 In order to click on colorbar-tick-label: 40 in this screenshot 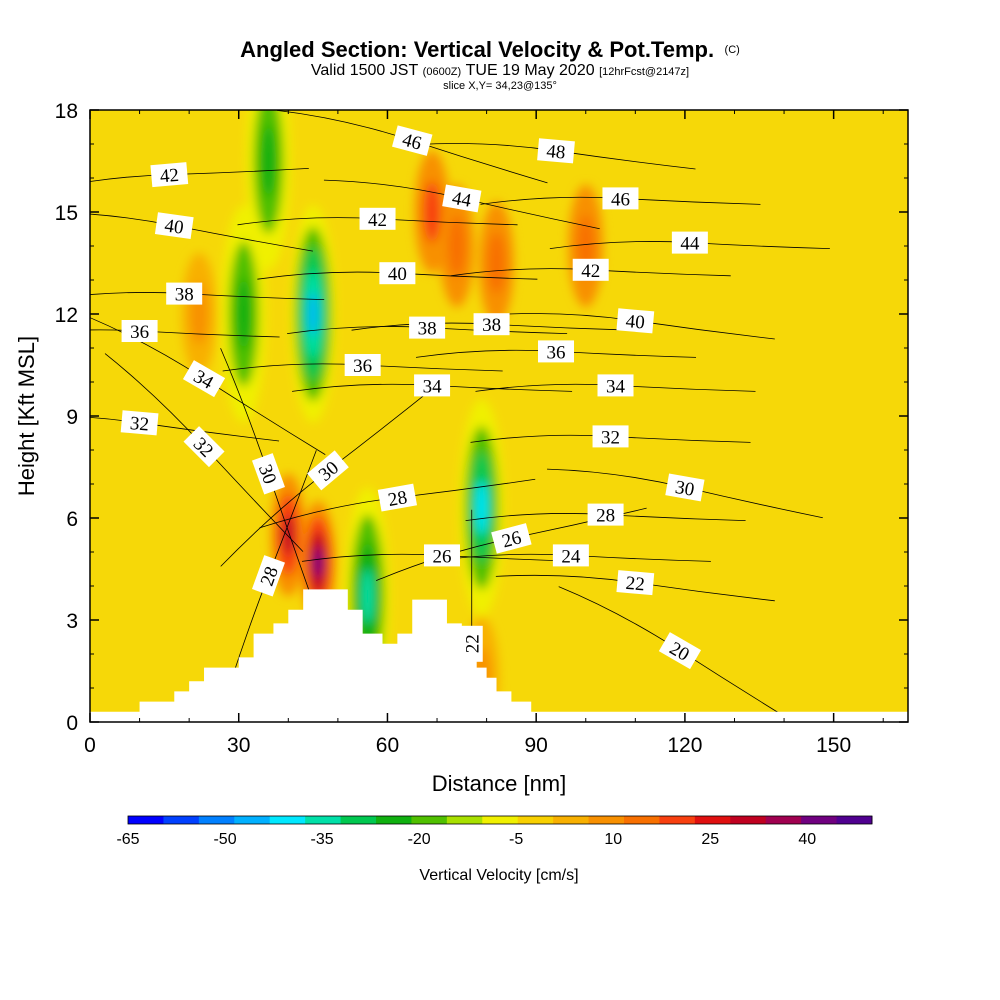, I will do `click(807, 839)`.